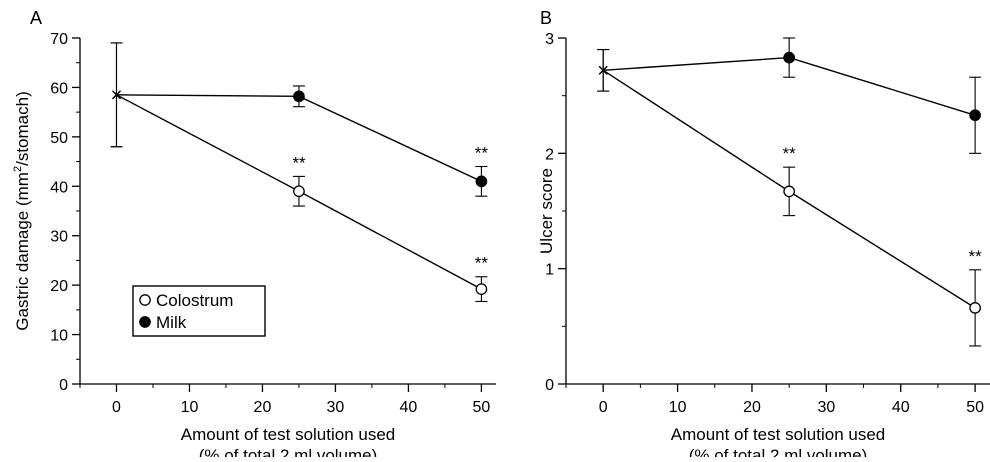 Image resolution: width=990 pixels, height=462 pixels. What do you see at coordinates (194, 300) in the screenshot?
I see `legend-label-colostrum: Colostrum` at bounding box center [194, 300].